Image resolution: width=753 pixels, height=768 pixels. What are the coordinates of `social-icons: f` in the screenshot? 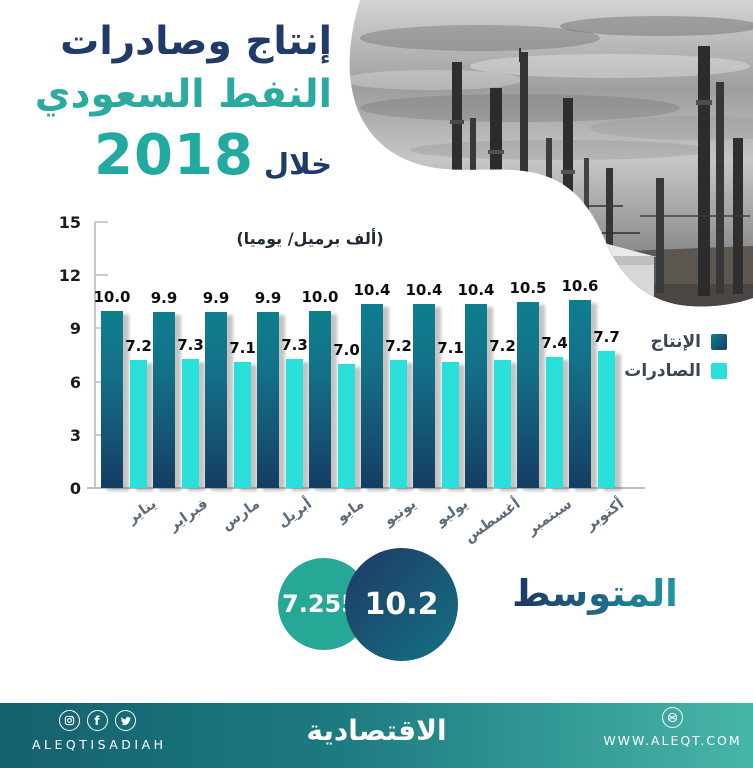 It's located at (97, 720).